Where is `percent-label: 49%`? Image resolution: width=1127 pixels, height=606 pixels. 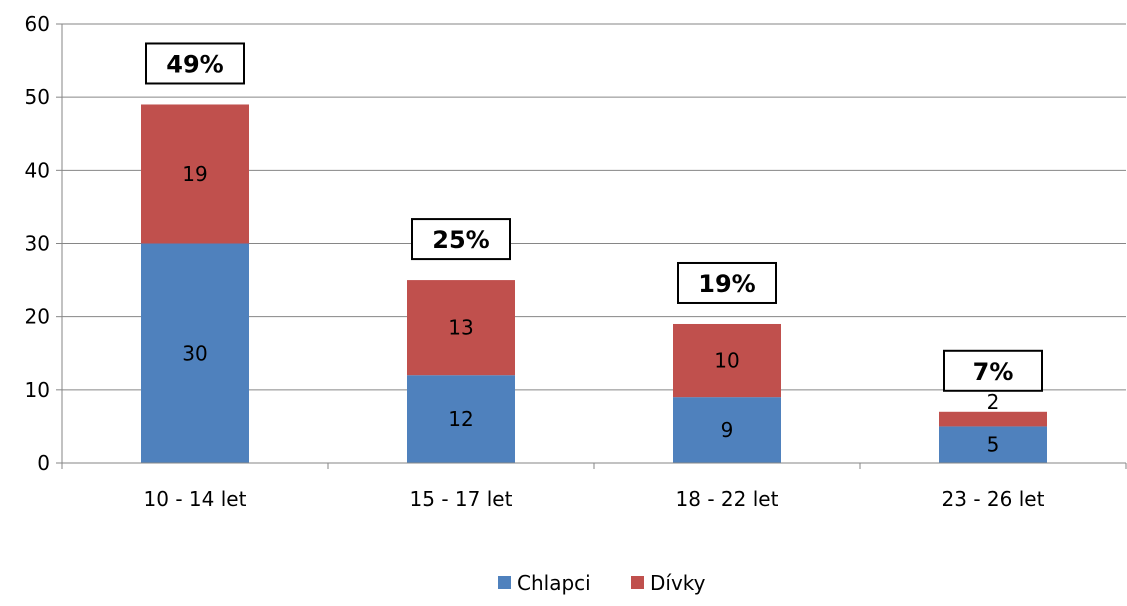
percent-label: 49% is located at coordinates (194, 64).